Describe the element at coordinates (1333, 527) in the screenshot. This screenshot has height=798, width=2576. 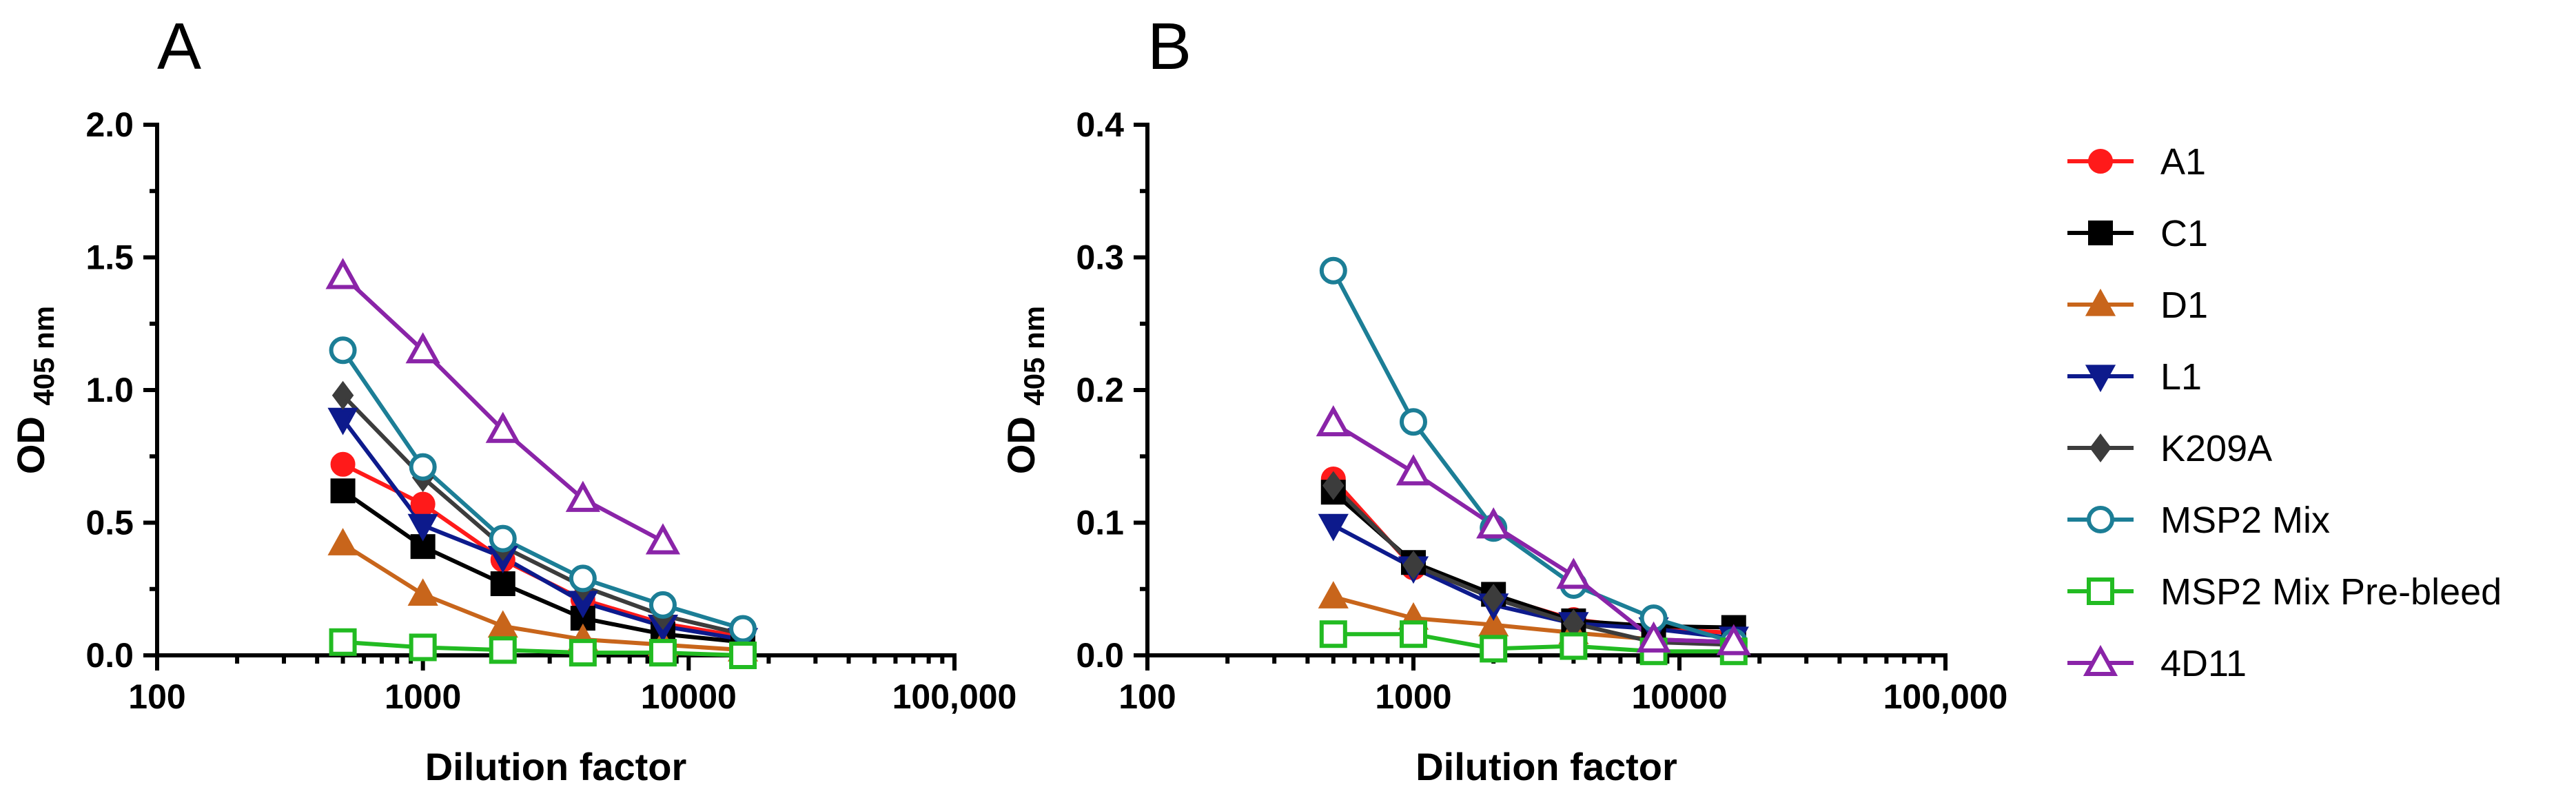
I see `panel-b-series-l1-point` at that location.